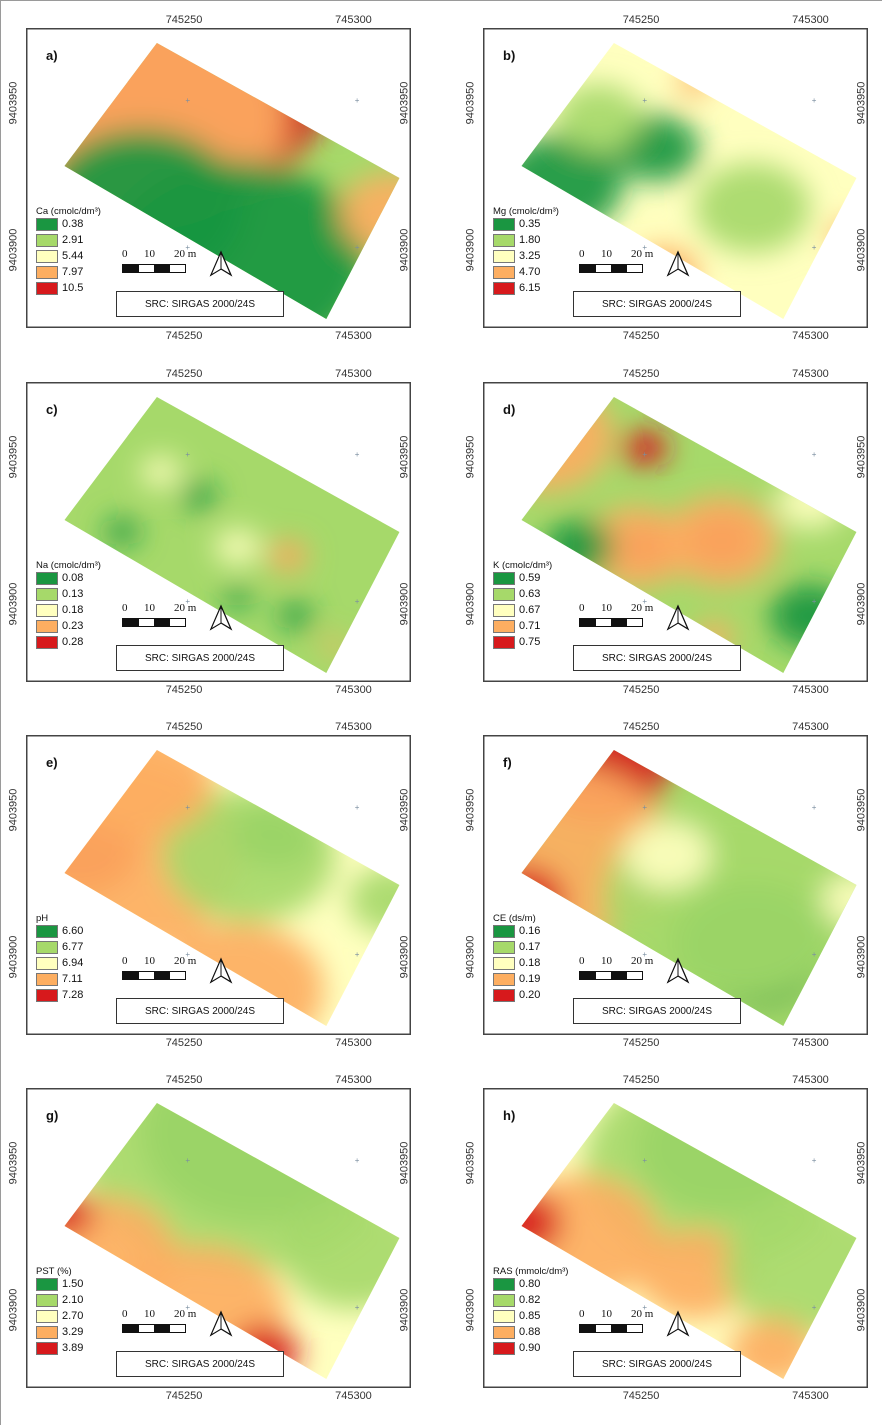  I want to click on raster-map-d: + + + +, so click(675, 532).